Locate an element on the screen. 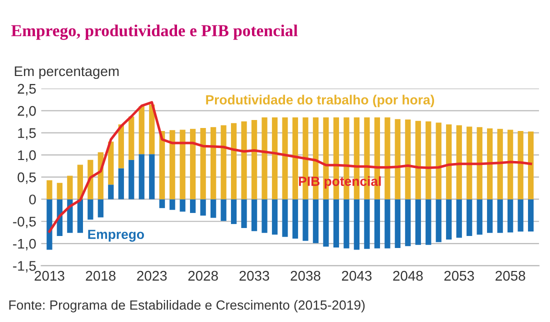  series-label: Produtividade do trabalho (por hora) is located at coordinates (320, 101).